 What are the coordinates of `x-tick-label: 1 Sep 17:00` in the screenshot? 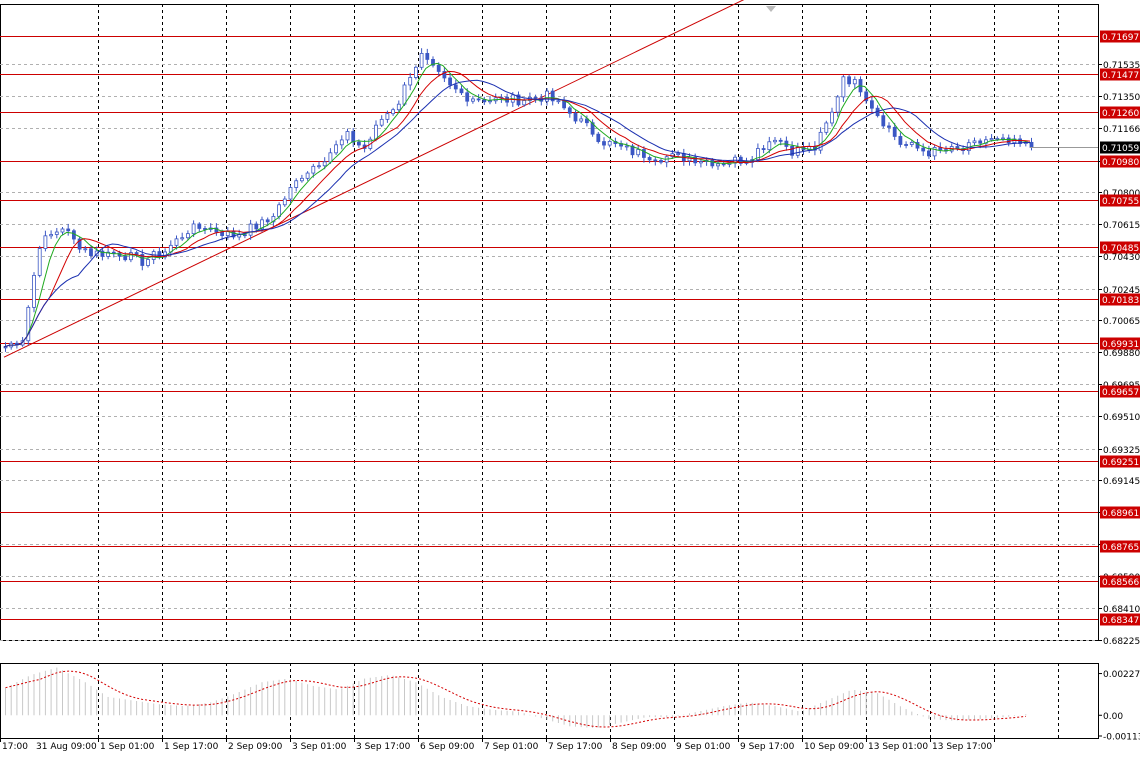 It's located at (191, 747).